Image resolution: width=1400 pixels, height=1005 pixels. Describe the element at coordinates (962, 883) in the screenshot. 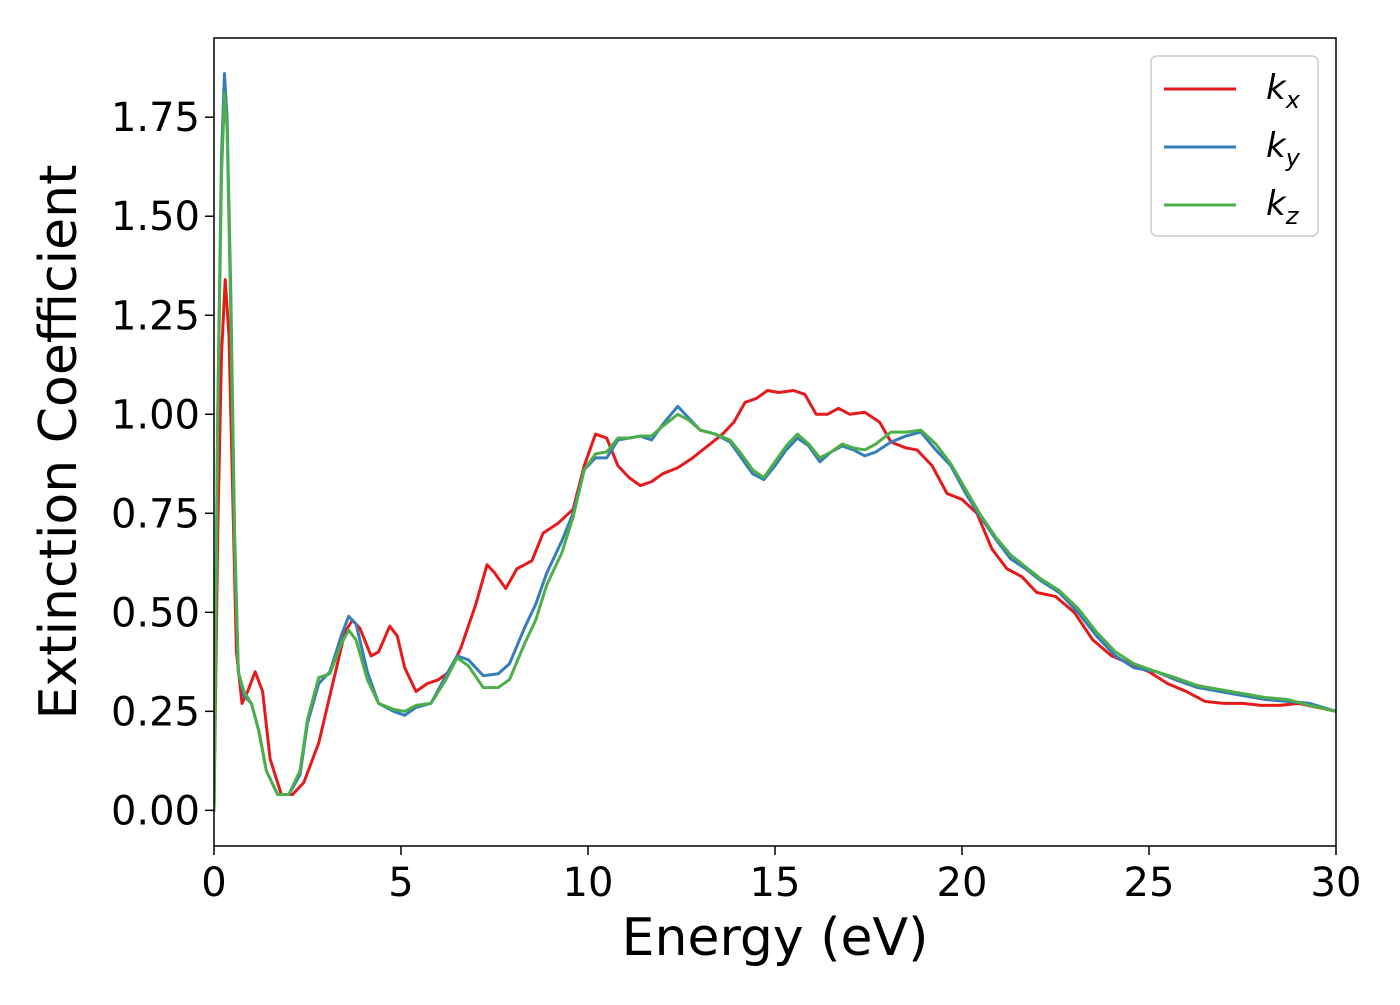

I see `x-tick-label: 20` at that location.